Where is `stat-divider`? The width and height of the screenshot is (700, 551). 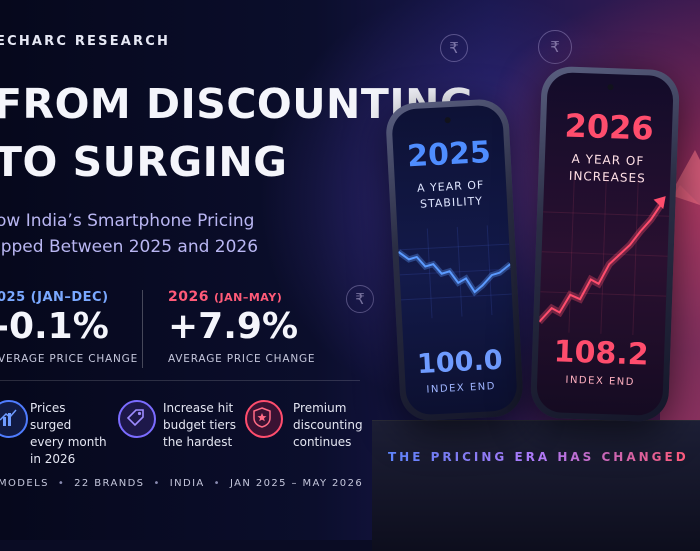 stat-divider is located at coordinates (142, 329).